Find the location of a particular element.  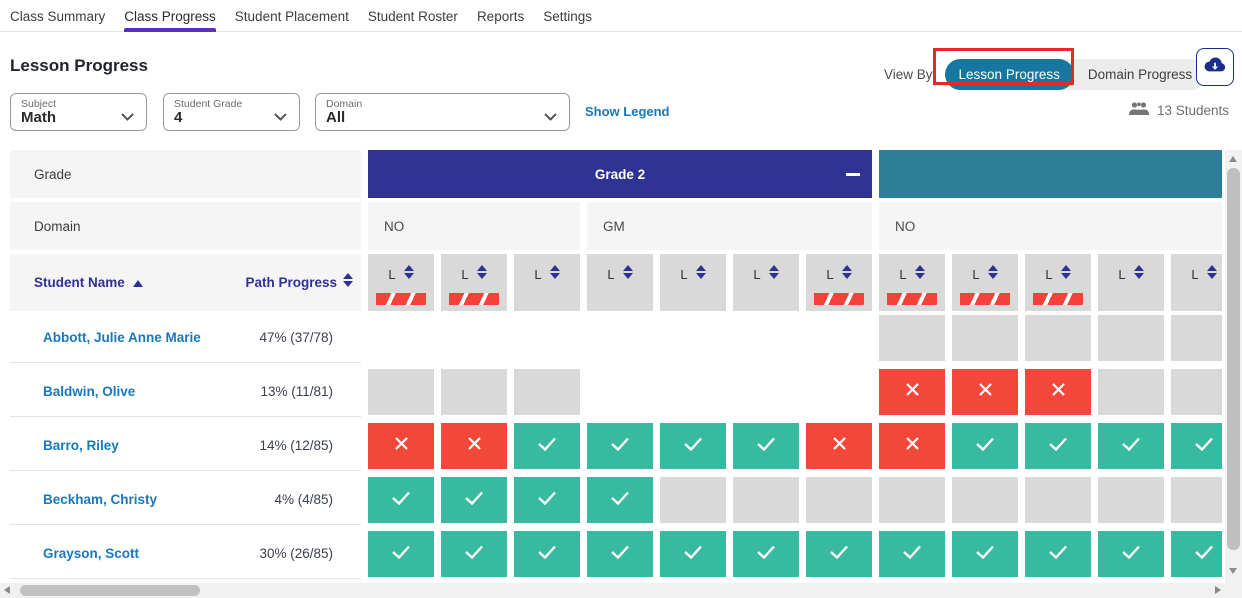

student-name-link: Baldwin, Olive is located at coordinates (89, 391).